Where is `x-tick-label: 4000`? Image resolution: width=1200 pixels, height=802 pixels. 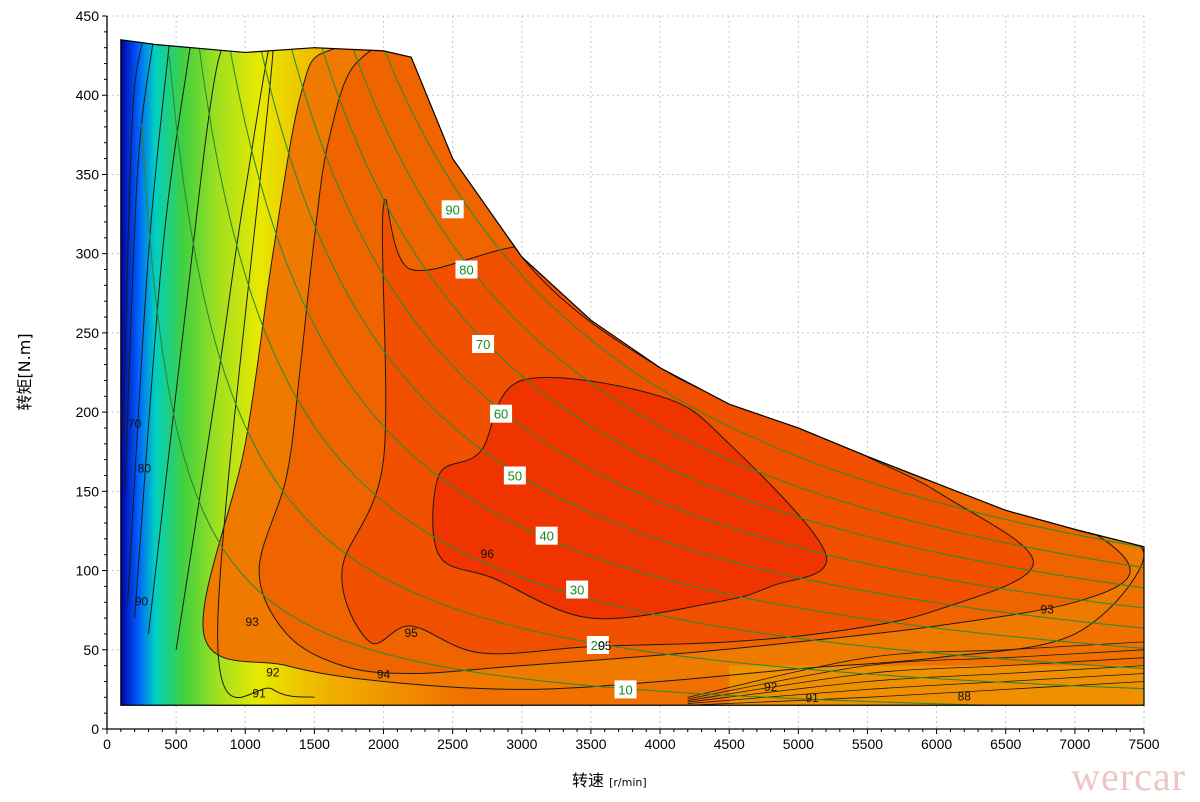
x-tick-label: 4000 is located at coordinates (659, 744).